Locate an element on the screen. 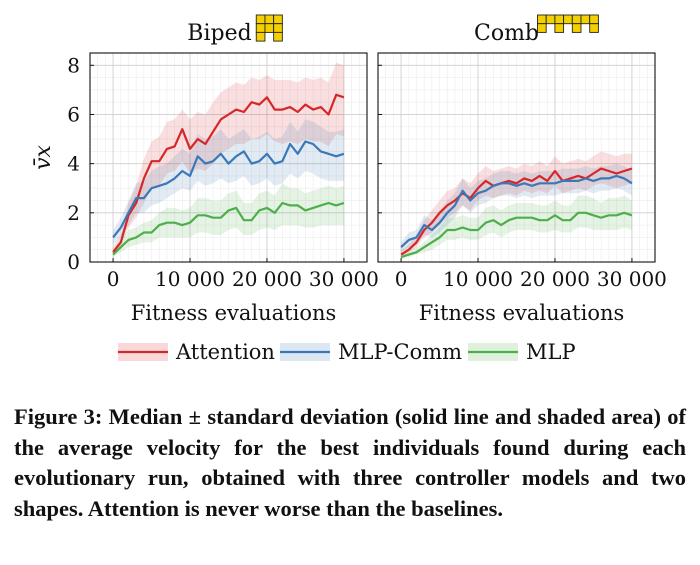 Image resolution: width=700 pixels, height=565 pixels. y-tick-label: 0 is located at coordinates (73, 262).